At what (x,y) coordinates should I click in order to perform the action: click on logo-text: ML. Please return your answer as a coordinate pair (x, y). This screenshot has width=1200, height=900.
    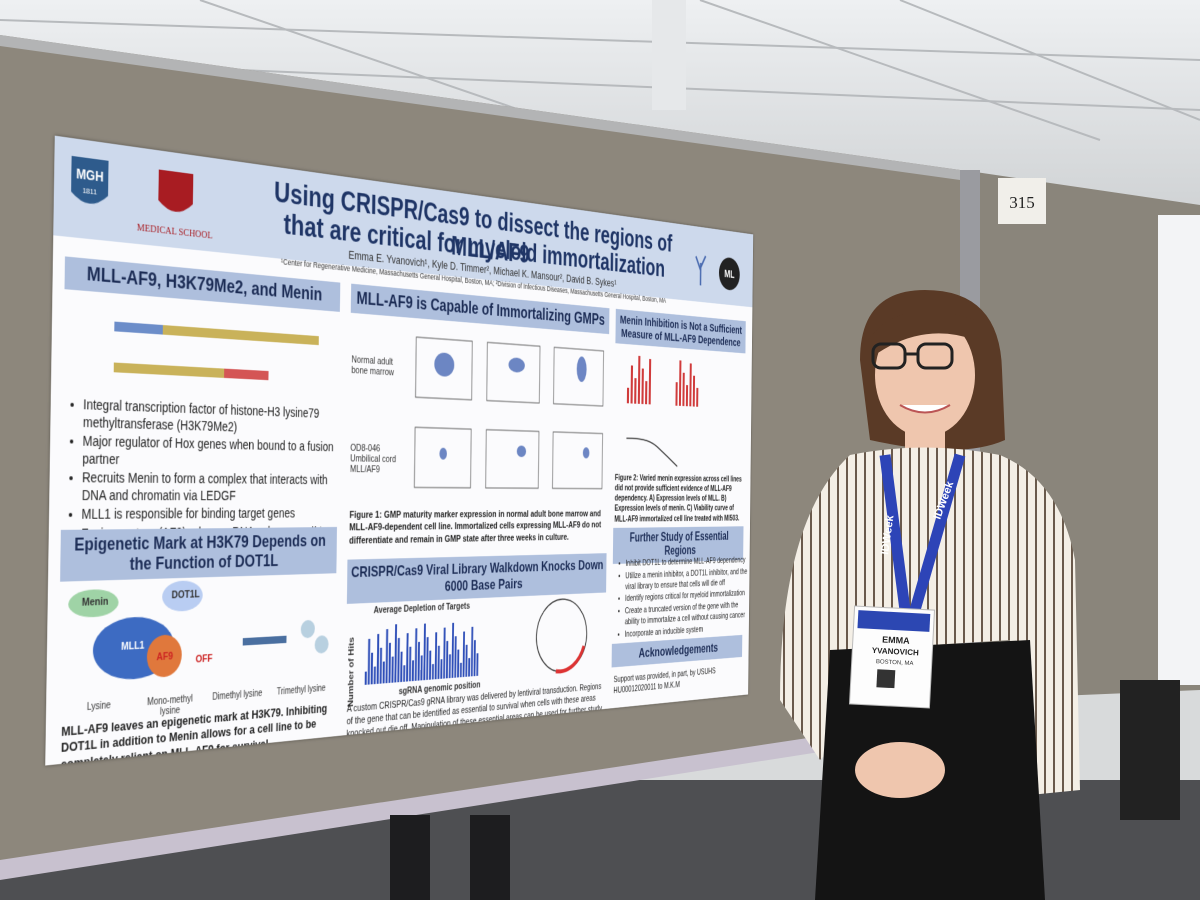
    Looking at the image, I should click on (729, 274).